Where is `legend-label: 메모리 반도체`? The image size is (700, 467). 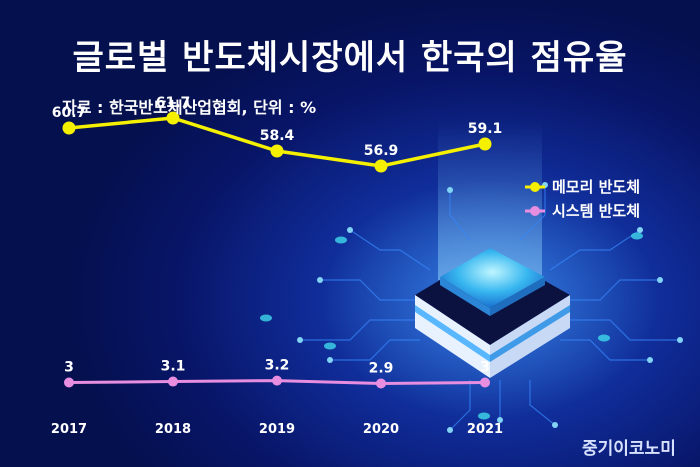
legend-label: 메모리 반도체 is located at coordinates (596, 187).